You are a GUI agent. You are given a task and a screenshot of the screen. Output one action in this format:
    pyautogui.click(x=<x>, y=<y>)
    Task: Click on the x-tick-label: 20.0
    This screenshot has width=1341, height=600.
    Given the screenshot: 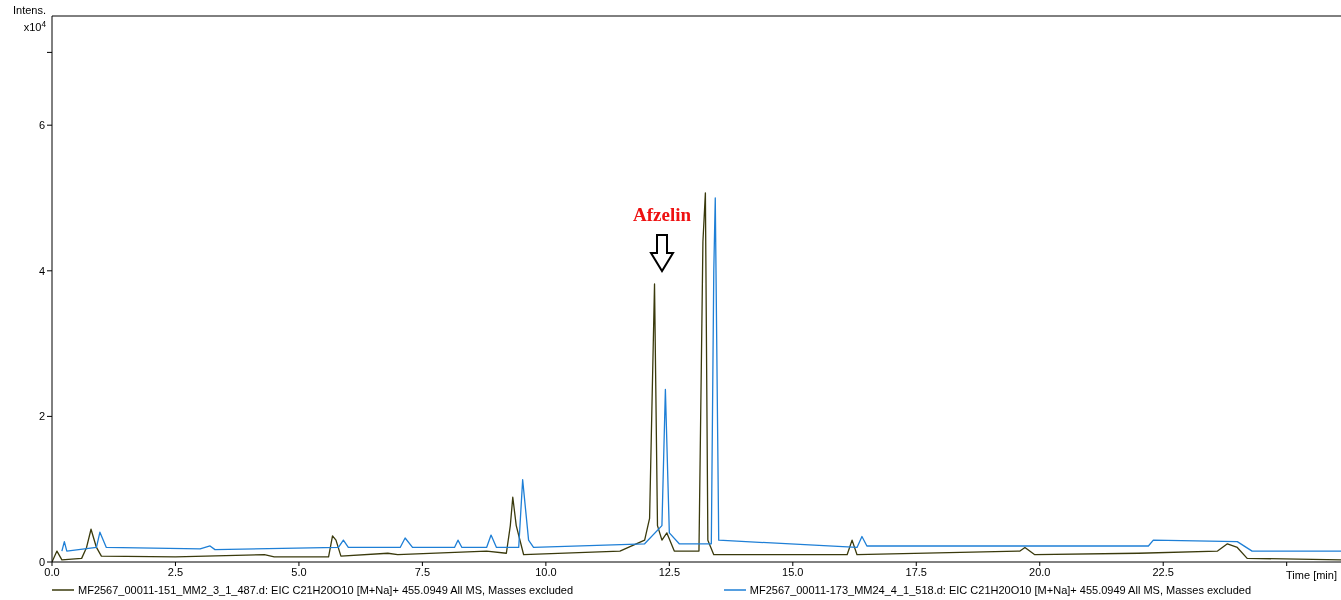 What is the action you would take?
    pyautogui.click(x=1040, y=571)
    